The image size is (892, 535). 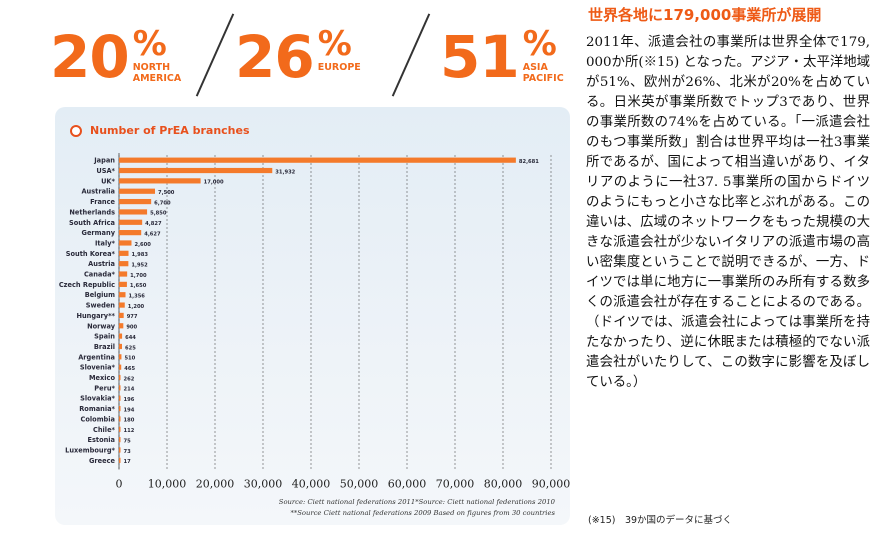 I want to click on stat-region-label: NORTH AMERICA, so click(x=157, y=73).